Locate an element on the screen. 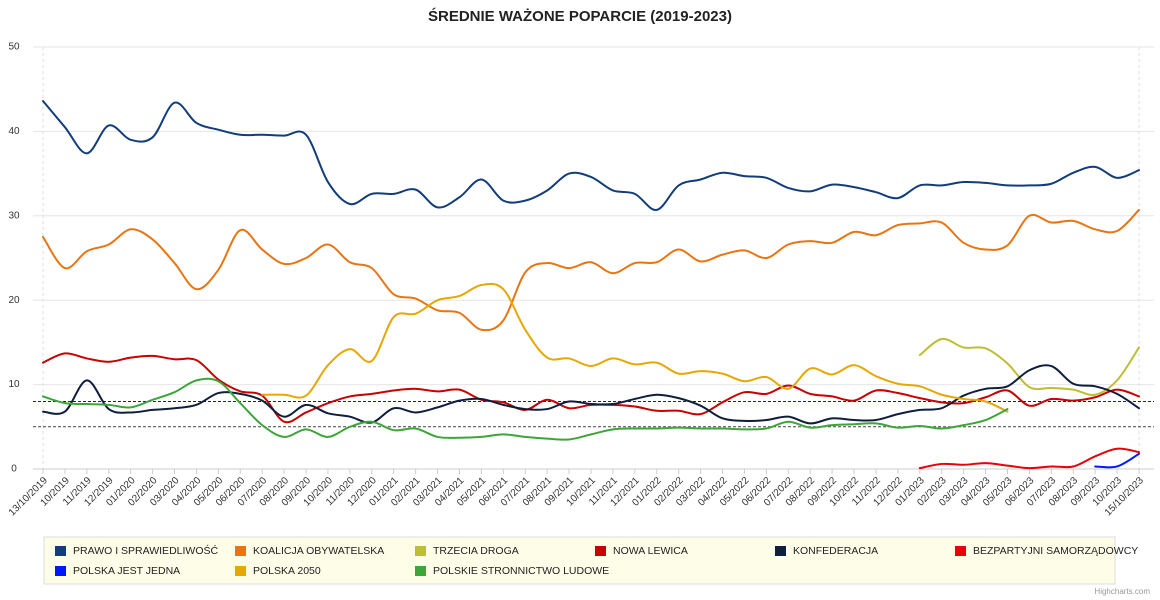  legend-label: BEZPARTYJNI SAMORZĄDOWCY is located at coordinates (1055, 551).